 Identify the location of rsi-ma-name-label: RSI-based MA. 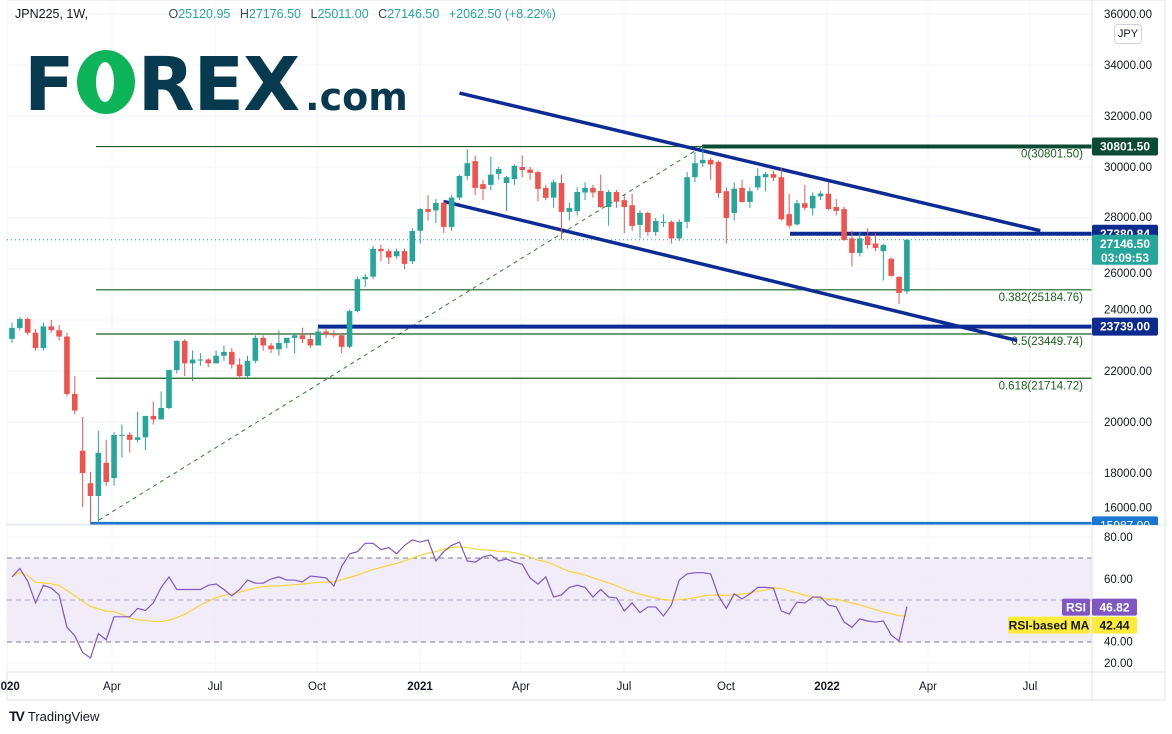
(1049, 625).